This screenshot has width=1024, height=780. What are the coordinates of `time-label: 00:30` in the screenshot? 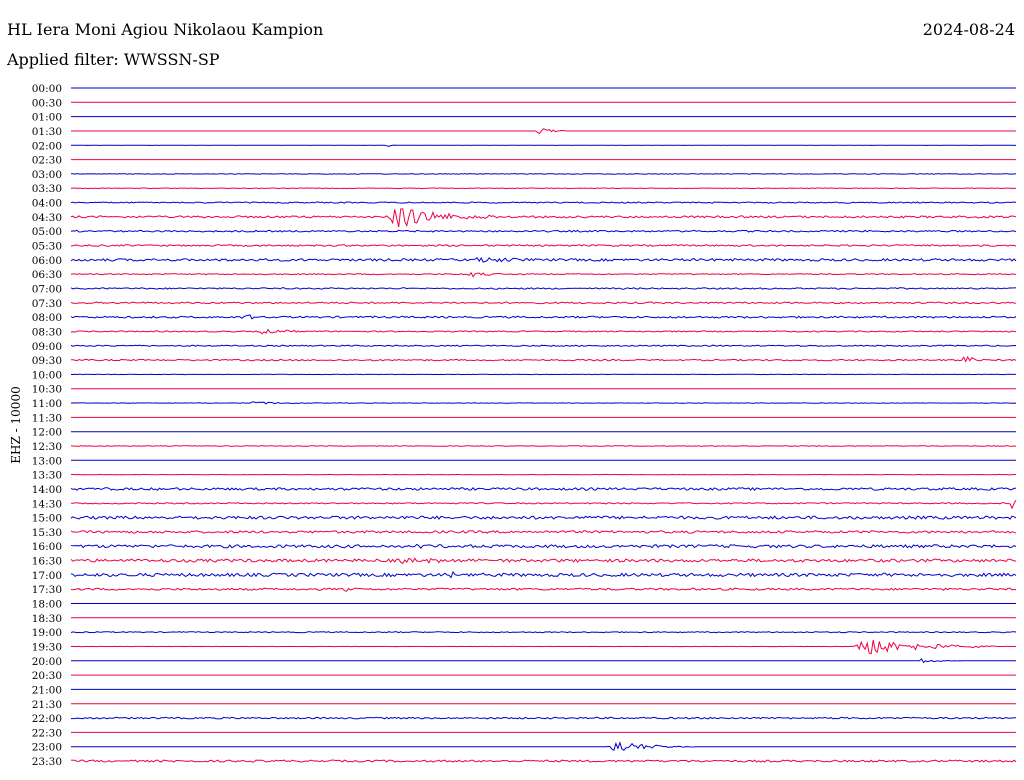 It's located at (47, 103).